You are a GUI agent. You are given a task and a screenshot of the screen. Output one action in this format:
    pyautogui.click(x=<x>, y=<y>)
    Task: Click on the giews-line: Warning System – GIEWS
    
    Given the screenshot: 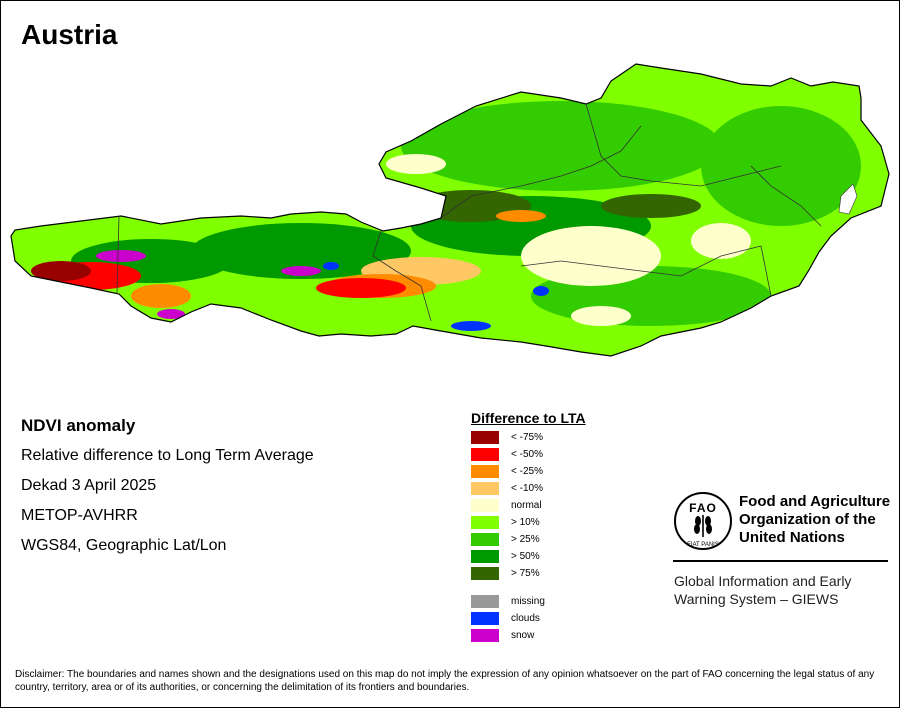 What is the action you would take?
    pyautogui.click(x=756, y=599)
    